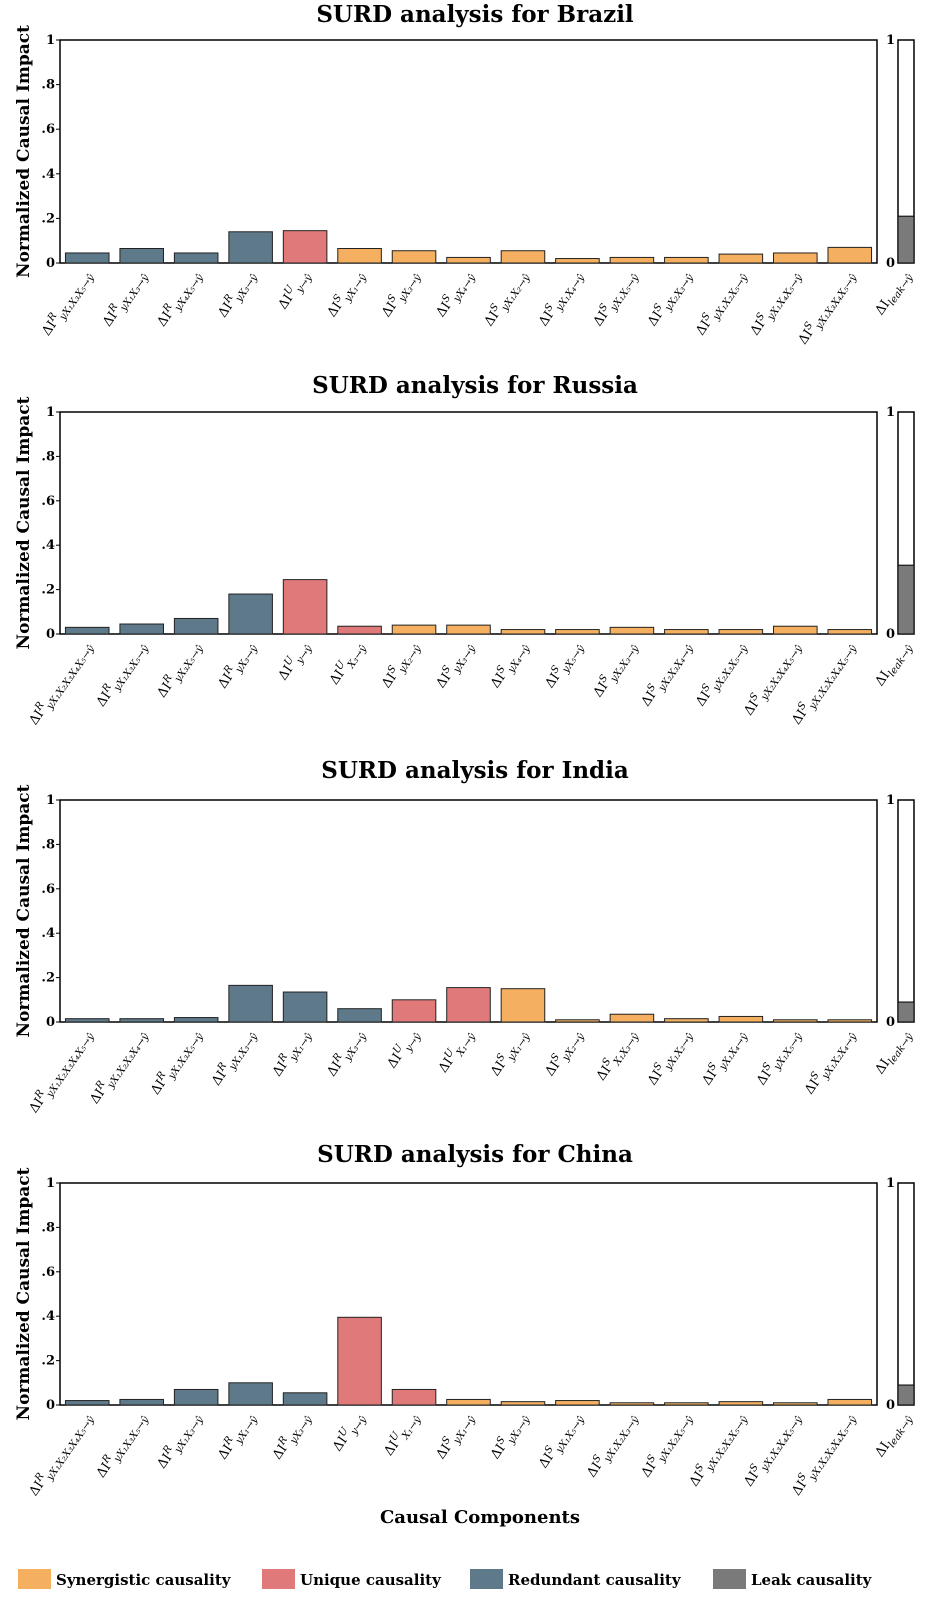  Describe the element at coordinates (456, 1051) in the screenshot. I see `x-tick-label: ΔIUX₁→ŷ` at that location.